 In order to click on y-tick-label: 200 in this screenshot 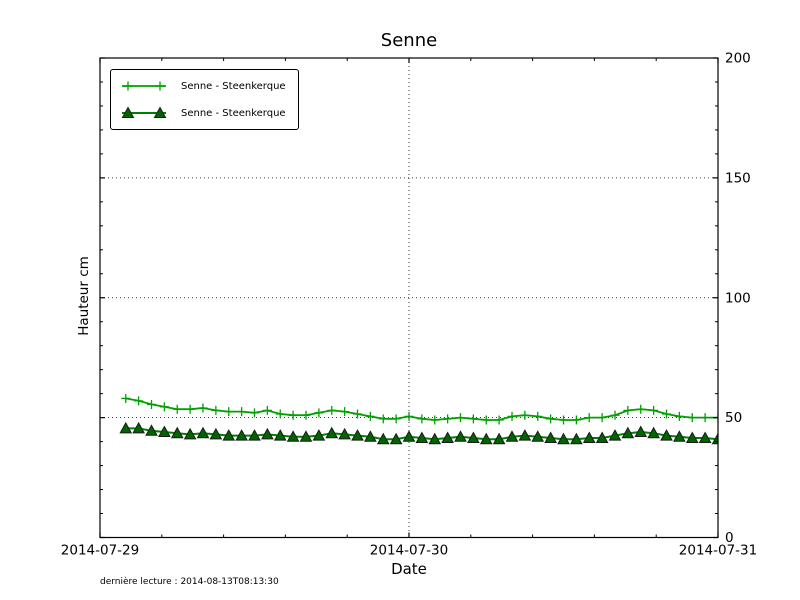, I will do `click(738, 59)`.